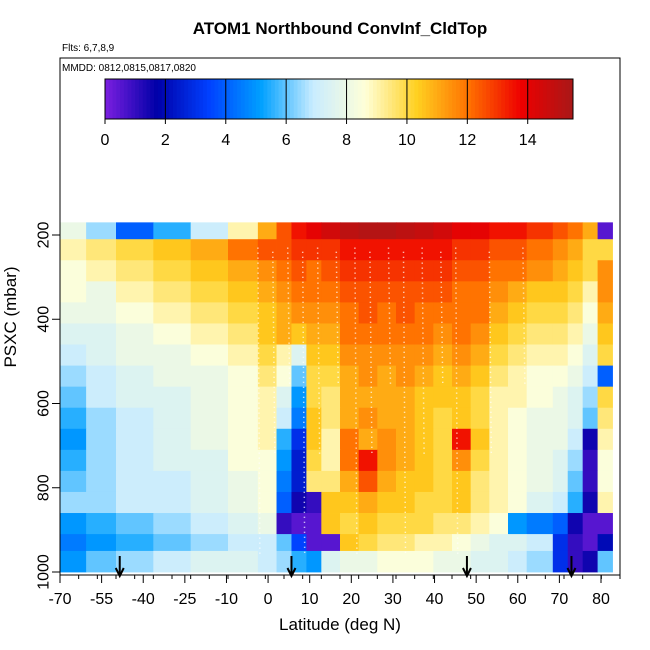 This screenshot has height=650, width=650. What do you see at coordinates (119, 573) in the screenshot?
I see `flight-marker-arrowhead` at bounding box center [119, 573].